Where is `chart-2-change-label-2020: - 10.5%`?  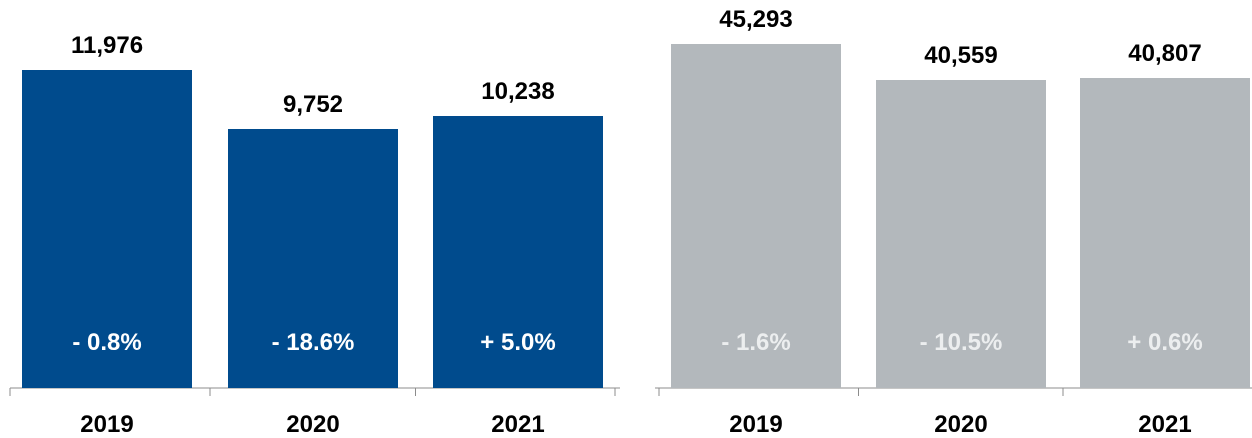
chart-2-change-label-2020: - 10.5% is located at coordinates (961, 342).